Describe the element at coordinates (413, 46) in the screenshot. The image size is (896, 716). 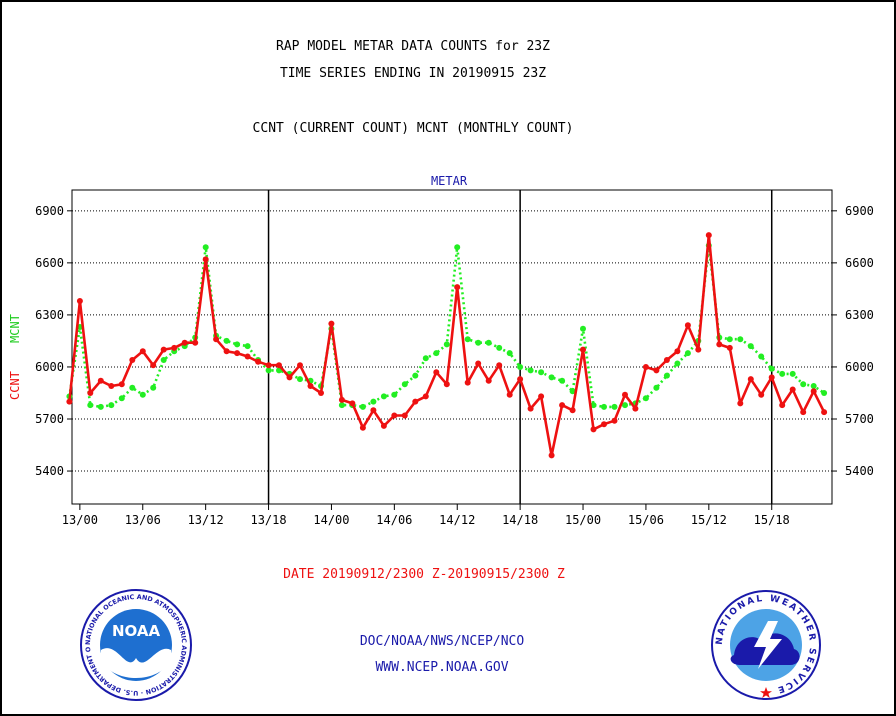
I see `chart-title-line1: RAP MODEL METAR DATA COUNTS for 23Z` at that location.